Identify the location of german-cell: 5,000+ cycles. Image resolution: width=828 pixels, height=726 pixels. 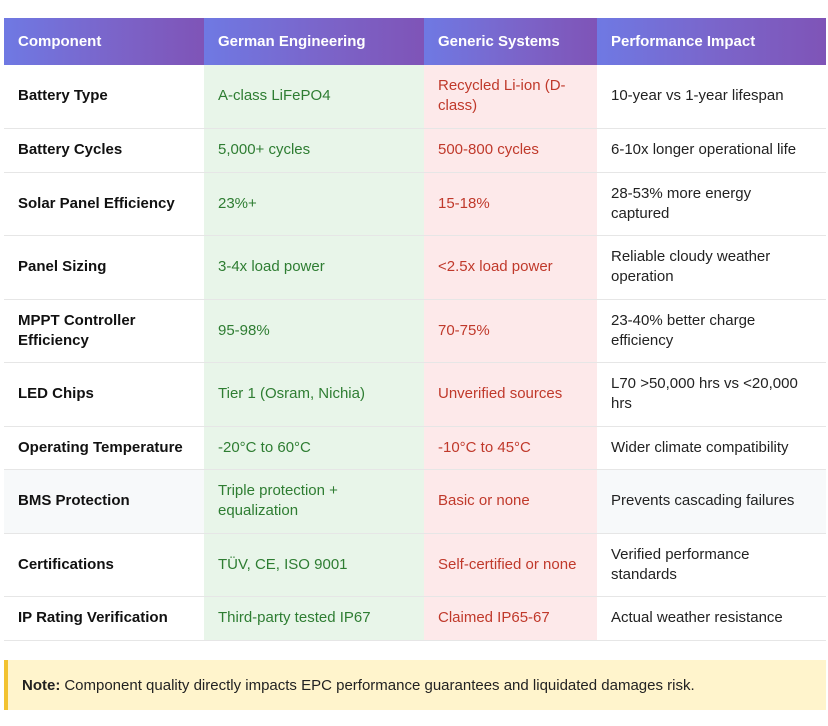
(314, 150).